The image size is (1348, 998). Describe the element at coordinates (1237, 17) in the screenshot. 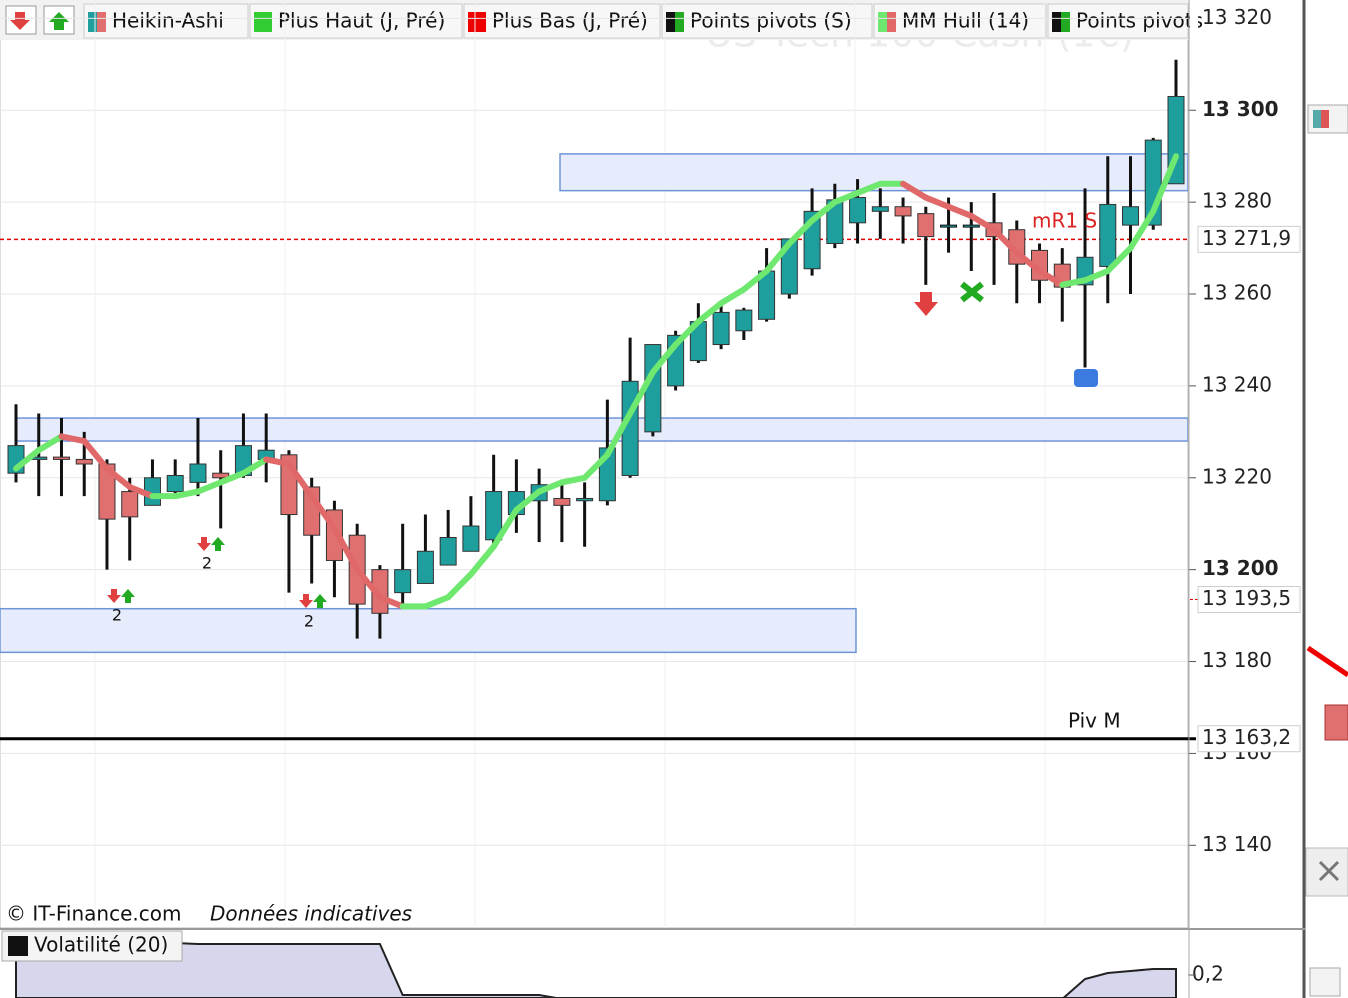

I see `y-tick-label: 13 320` at that location.